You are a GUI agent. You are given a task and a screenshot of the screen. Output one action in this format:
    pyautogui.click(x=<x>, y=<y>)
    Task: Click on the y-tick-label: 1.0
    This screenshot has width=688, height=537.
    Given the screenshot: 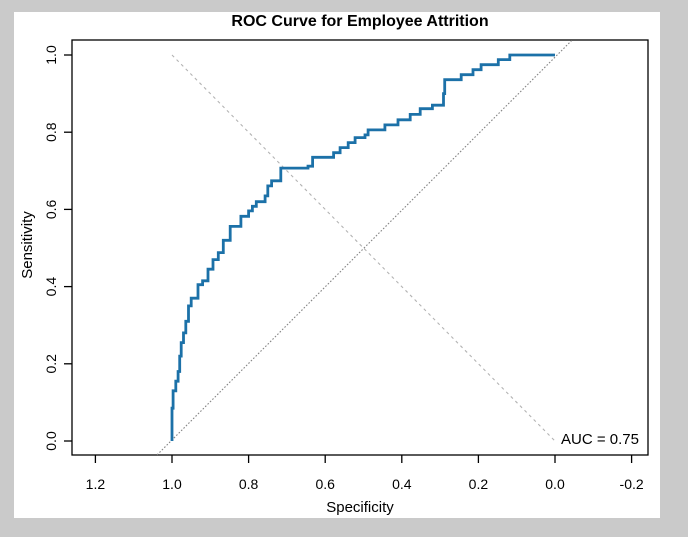 What is the action you would take?
    pyautogui.click(x=51, y=55)
    